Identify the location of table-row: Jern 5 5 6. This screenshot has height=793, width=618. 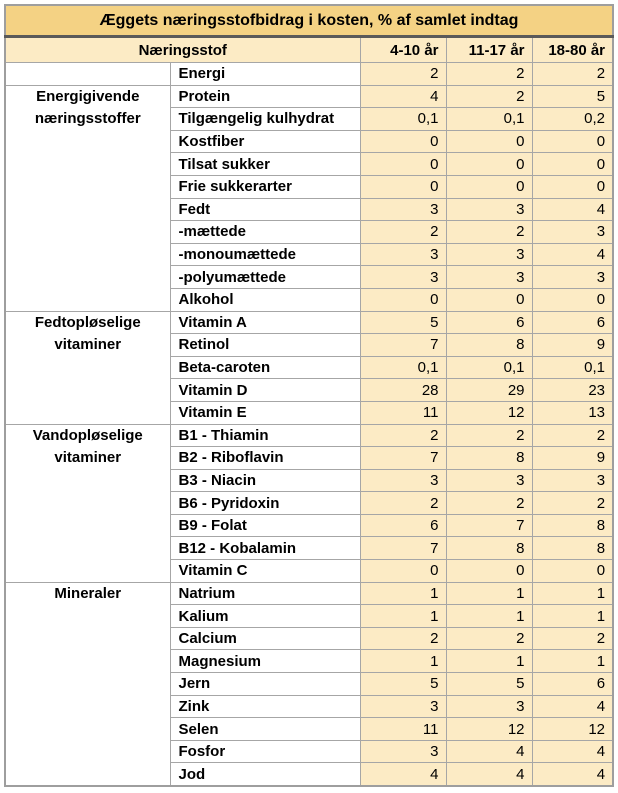
(309, 684).